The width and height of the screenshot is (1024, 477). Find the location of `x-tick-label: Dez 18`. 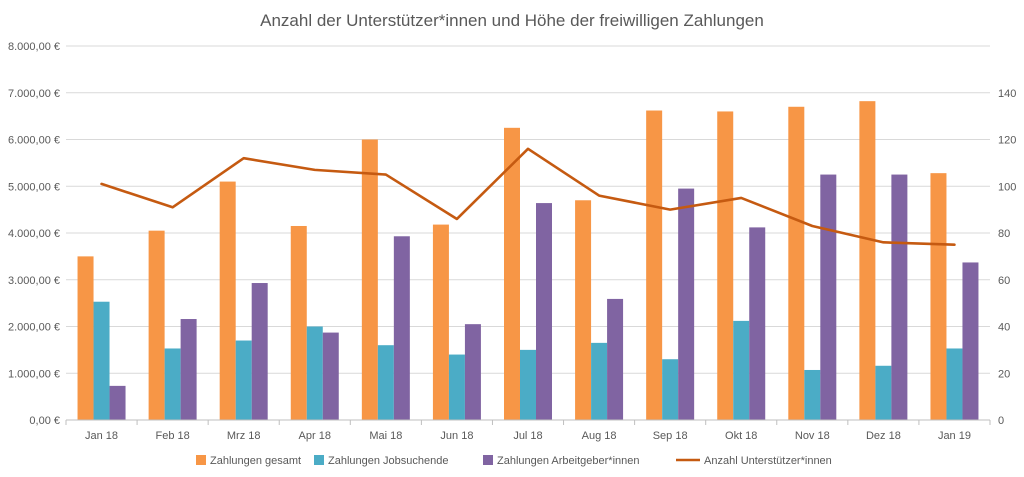

x-tick-label: Dez 18 is located at coordinates (883, 436).